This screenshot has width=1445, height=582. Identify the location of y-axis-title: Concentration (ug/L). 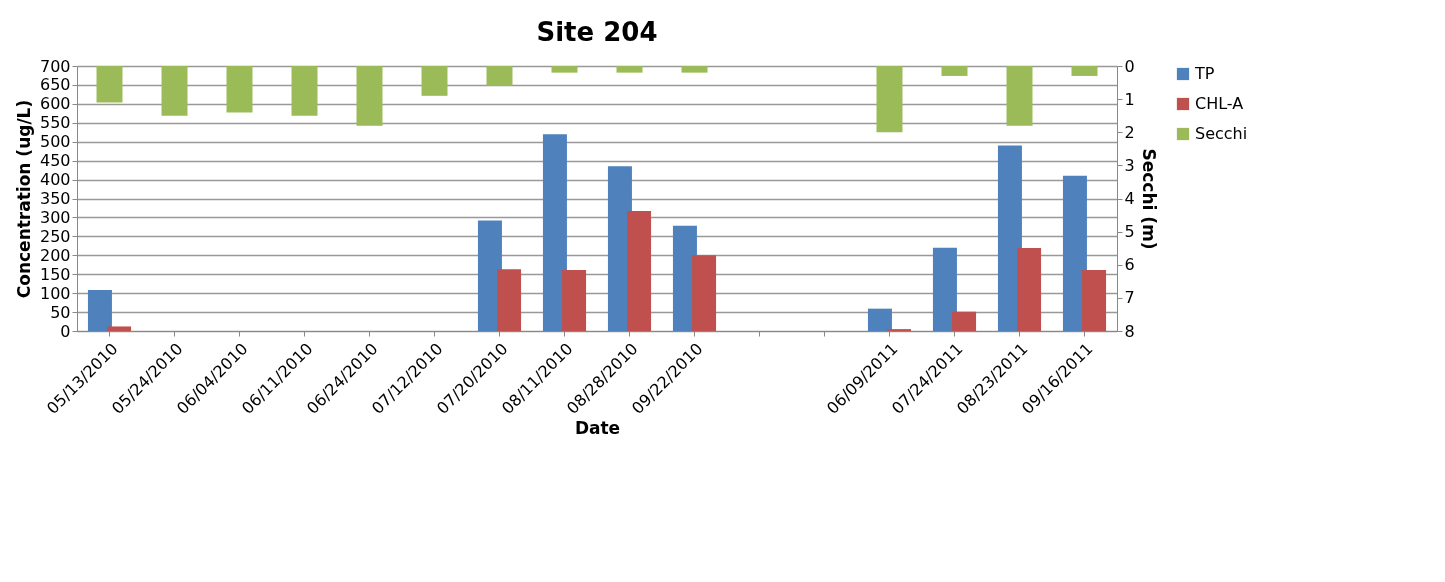
(23, 199).